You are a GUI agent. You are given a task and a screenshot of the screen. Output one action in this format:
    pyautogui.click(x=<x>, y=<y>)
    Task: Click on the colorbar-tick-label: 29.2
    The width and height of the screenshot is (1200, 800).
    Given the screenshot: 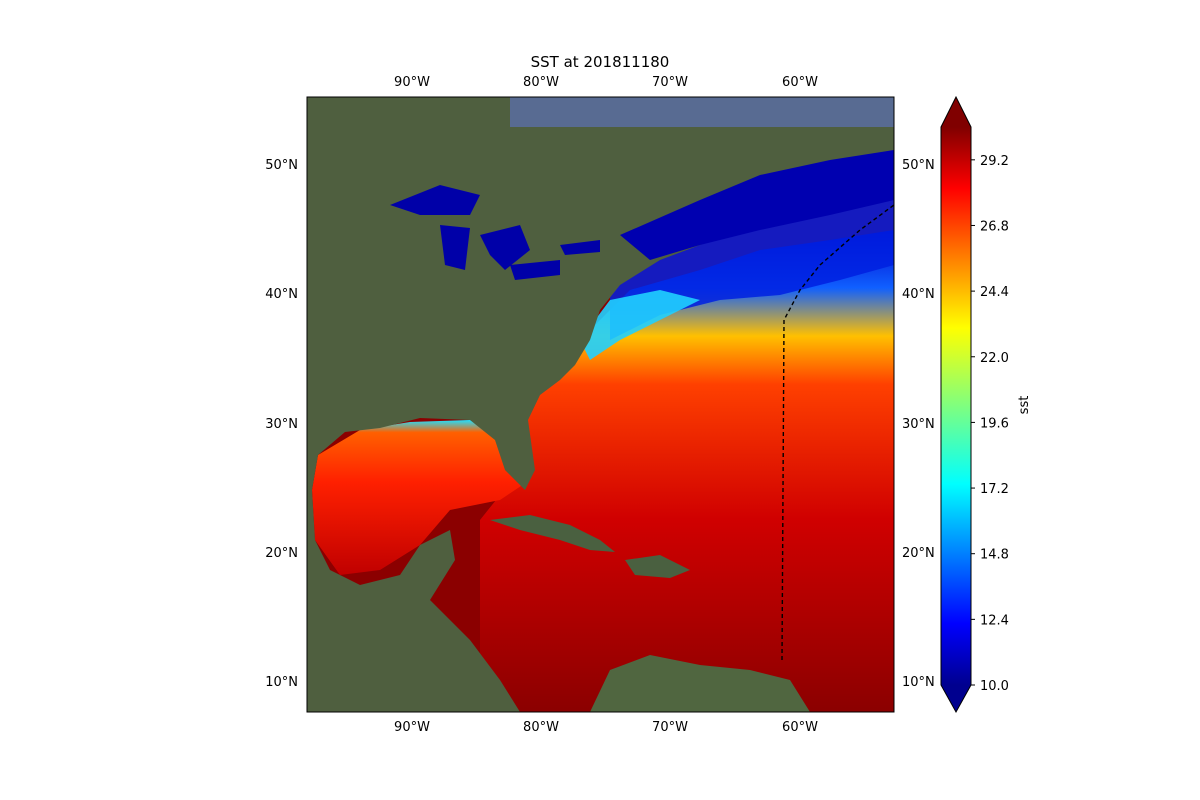 What is the action you would take?
    pyautogui.click(x=994, y=161)
    